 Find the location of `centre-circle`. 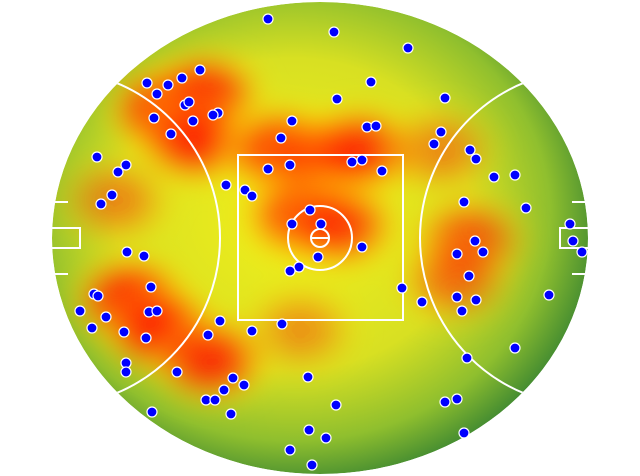

centre-circle is located at coordinates (320, 238).